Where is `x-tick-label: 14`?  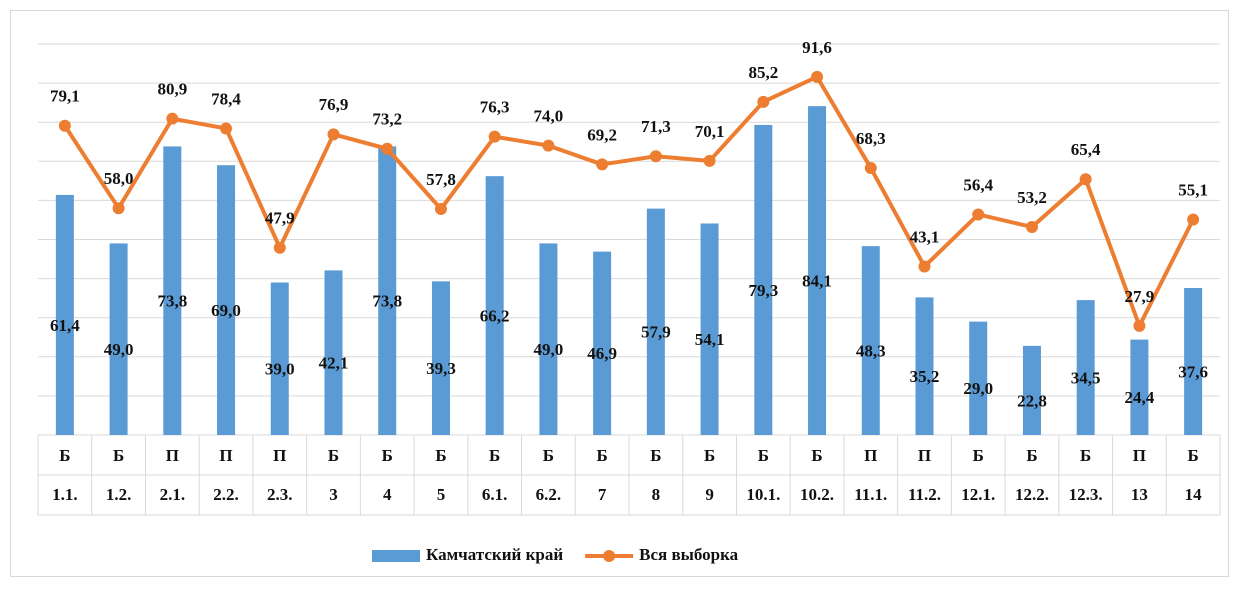
x-tick-label: 14 is located at coordinates (1194, 494).